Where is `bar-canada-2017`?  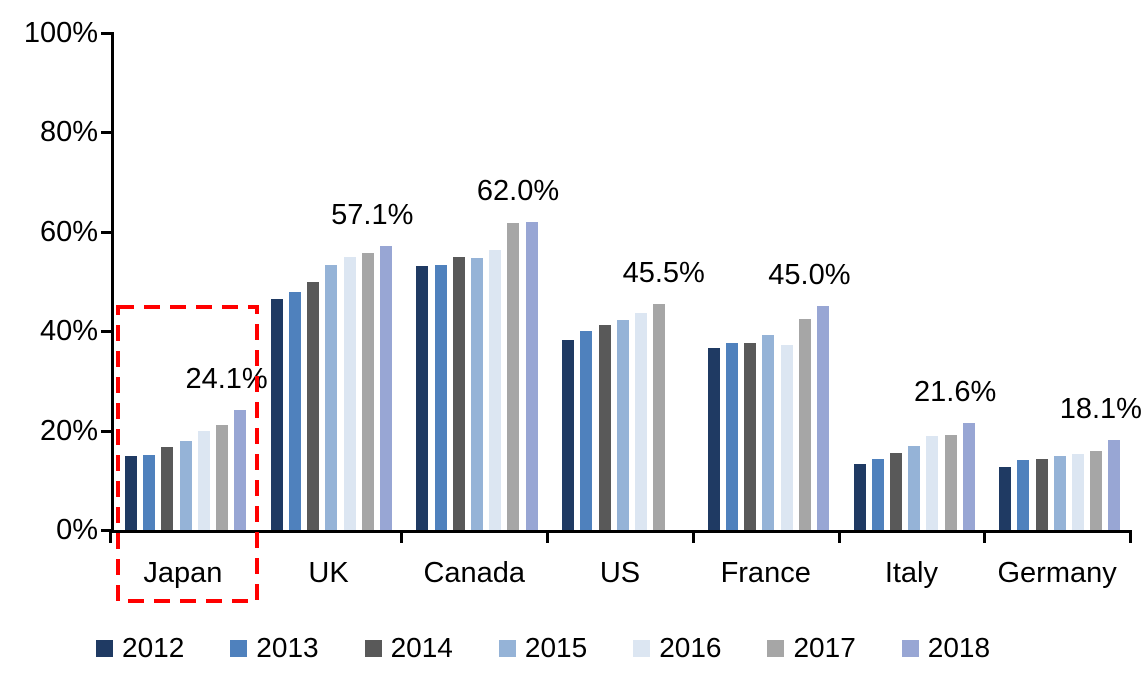 bar-canada-2017 is located at coordinates (513, 376).